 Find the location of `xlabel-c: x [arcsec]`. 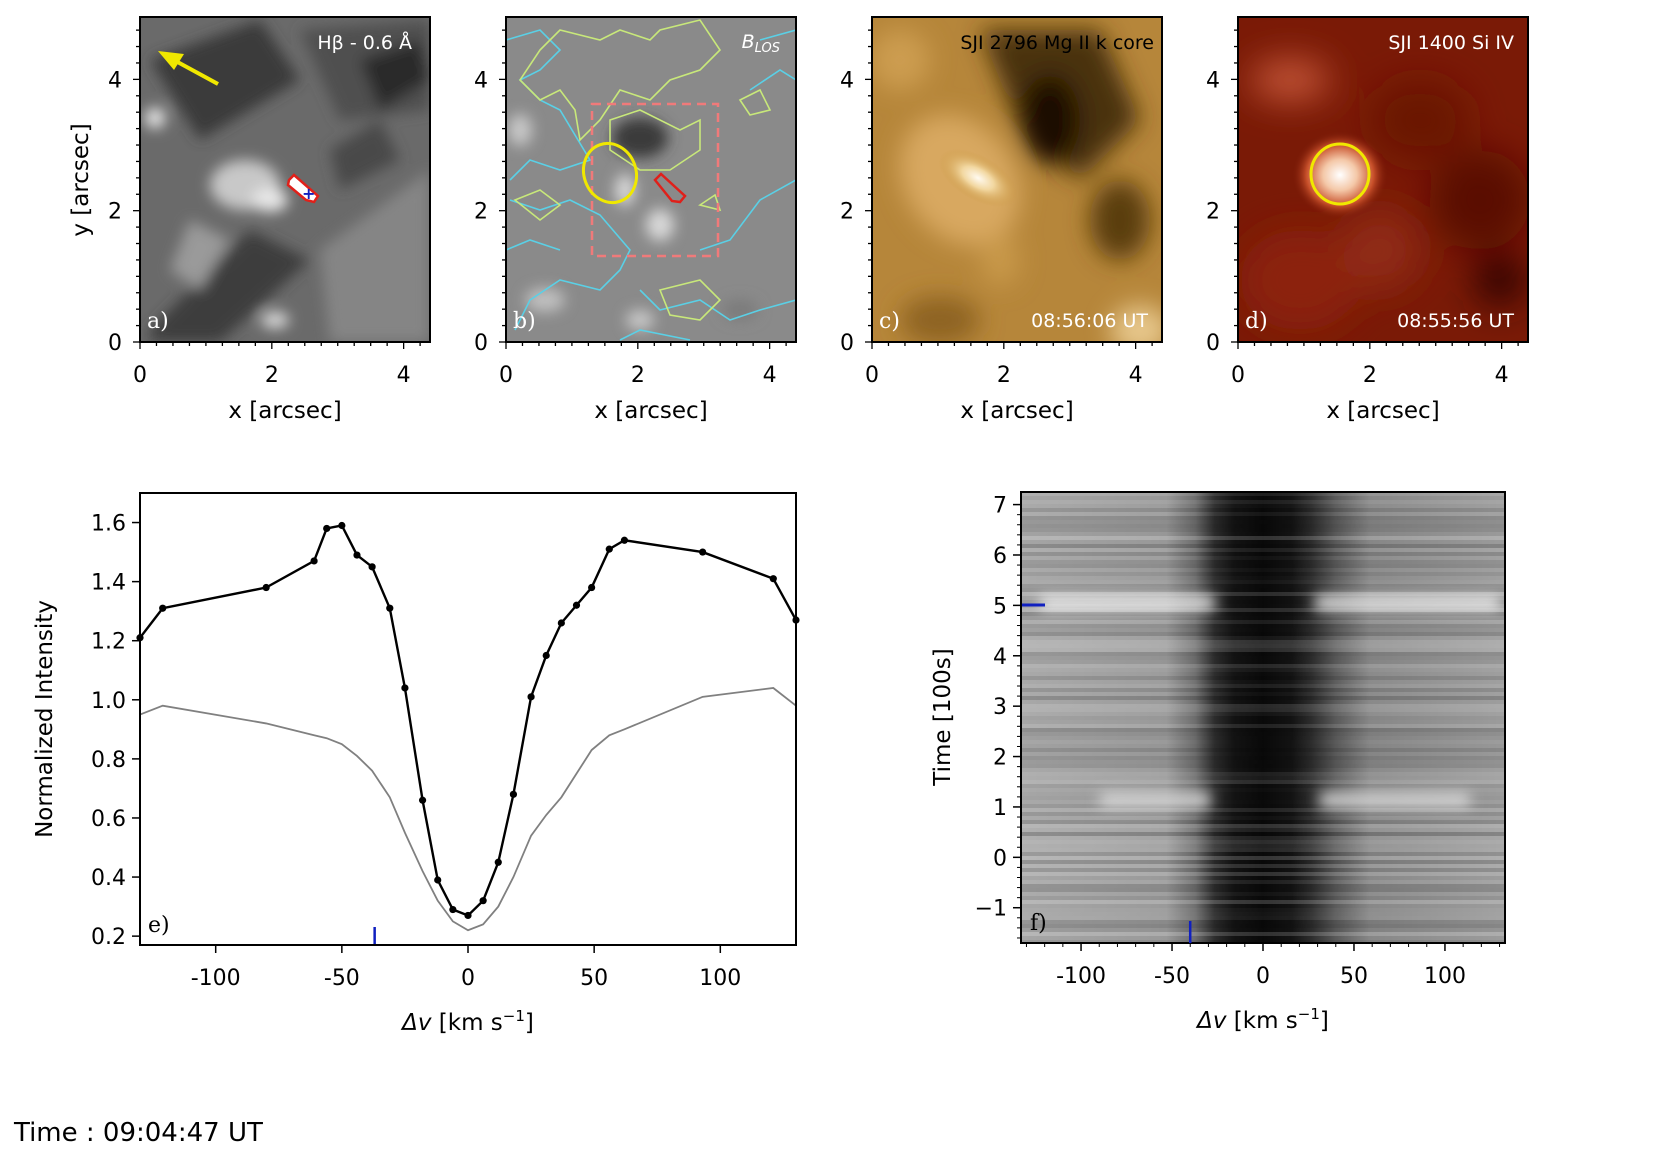

xlabel-c: x [arcsec] is located at coordinates (1016, 411).